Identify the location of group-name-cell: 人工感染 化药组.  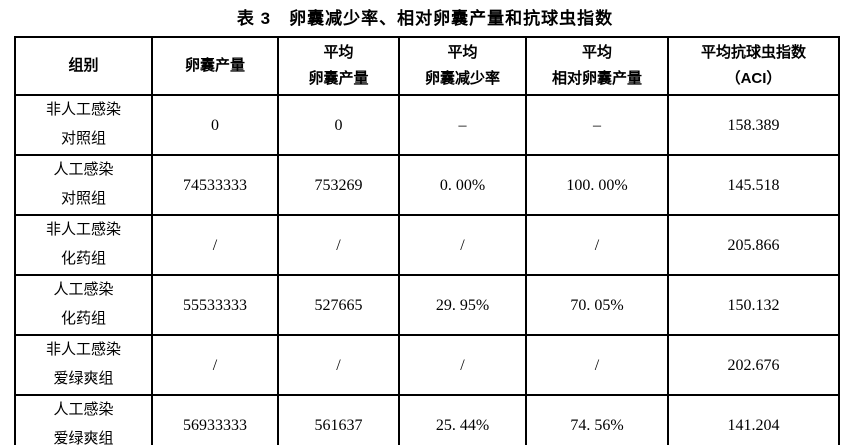
(83, 305).